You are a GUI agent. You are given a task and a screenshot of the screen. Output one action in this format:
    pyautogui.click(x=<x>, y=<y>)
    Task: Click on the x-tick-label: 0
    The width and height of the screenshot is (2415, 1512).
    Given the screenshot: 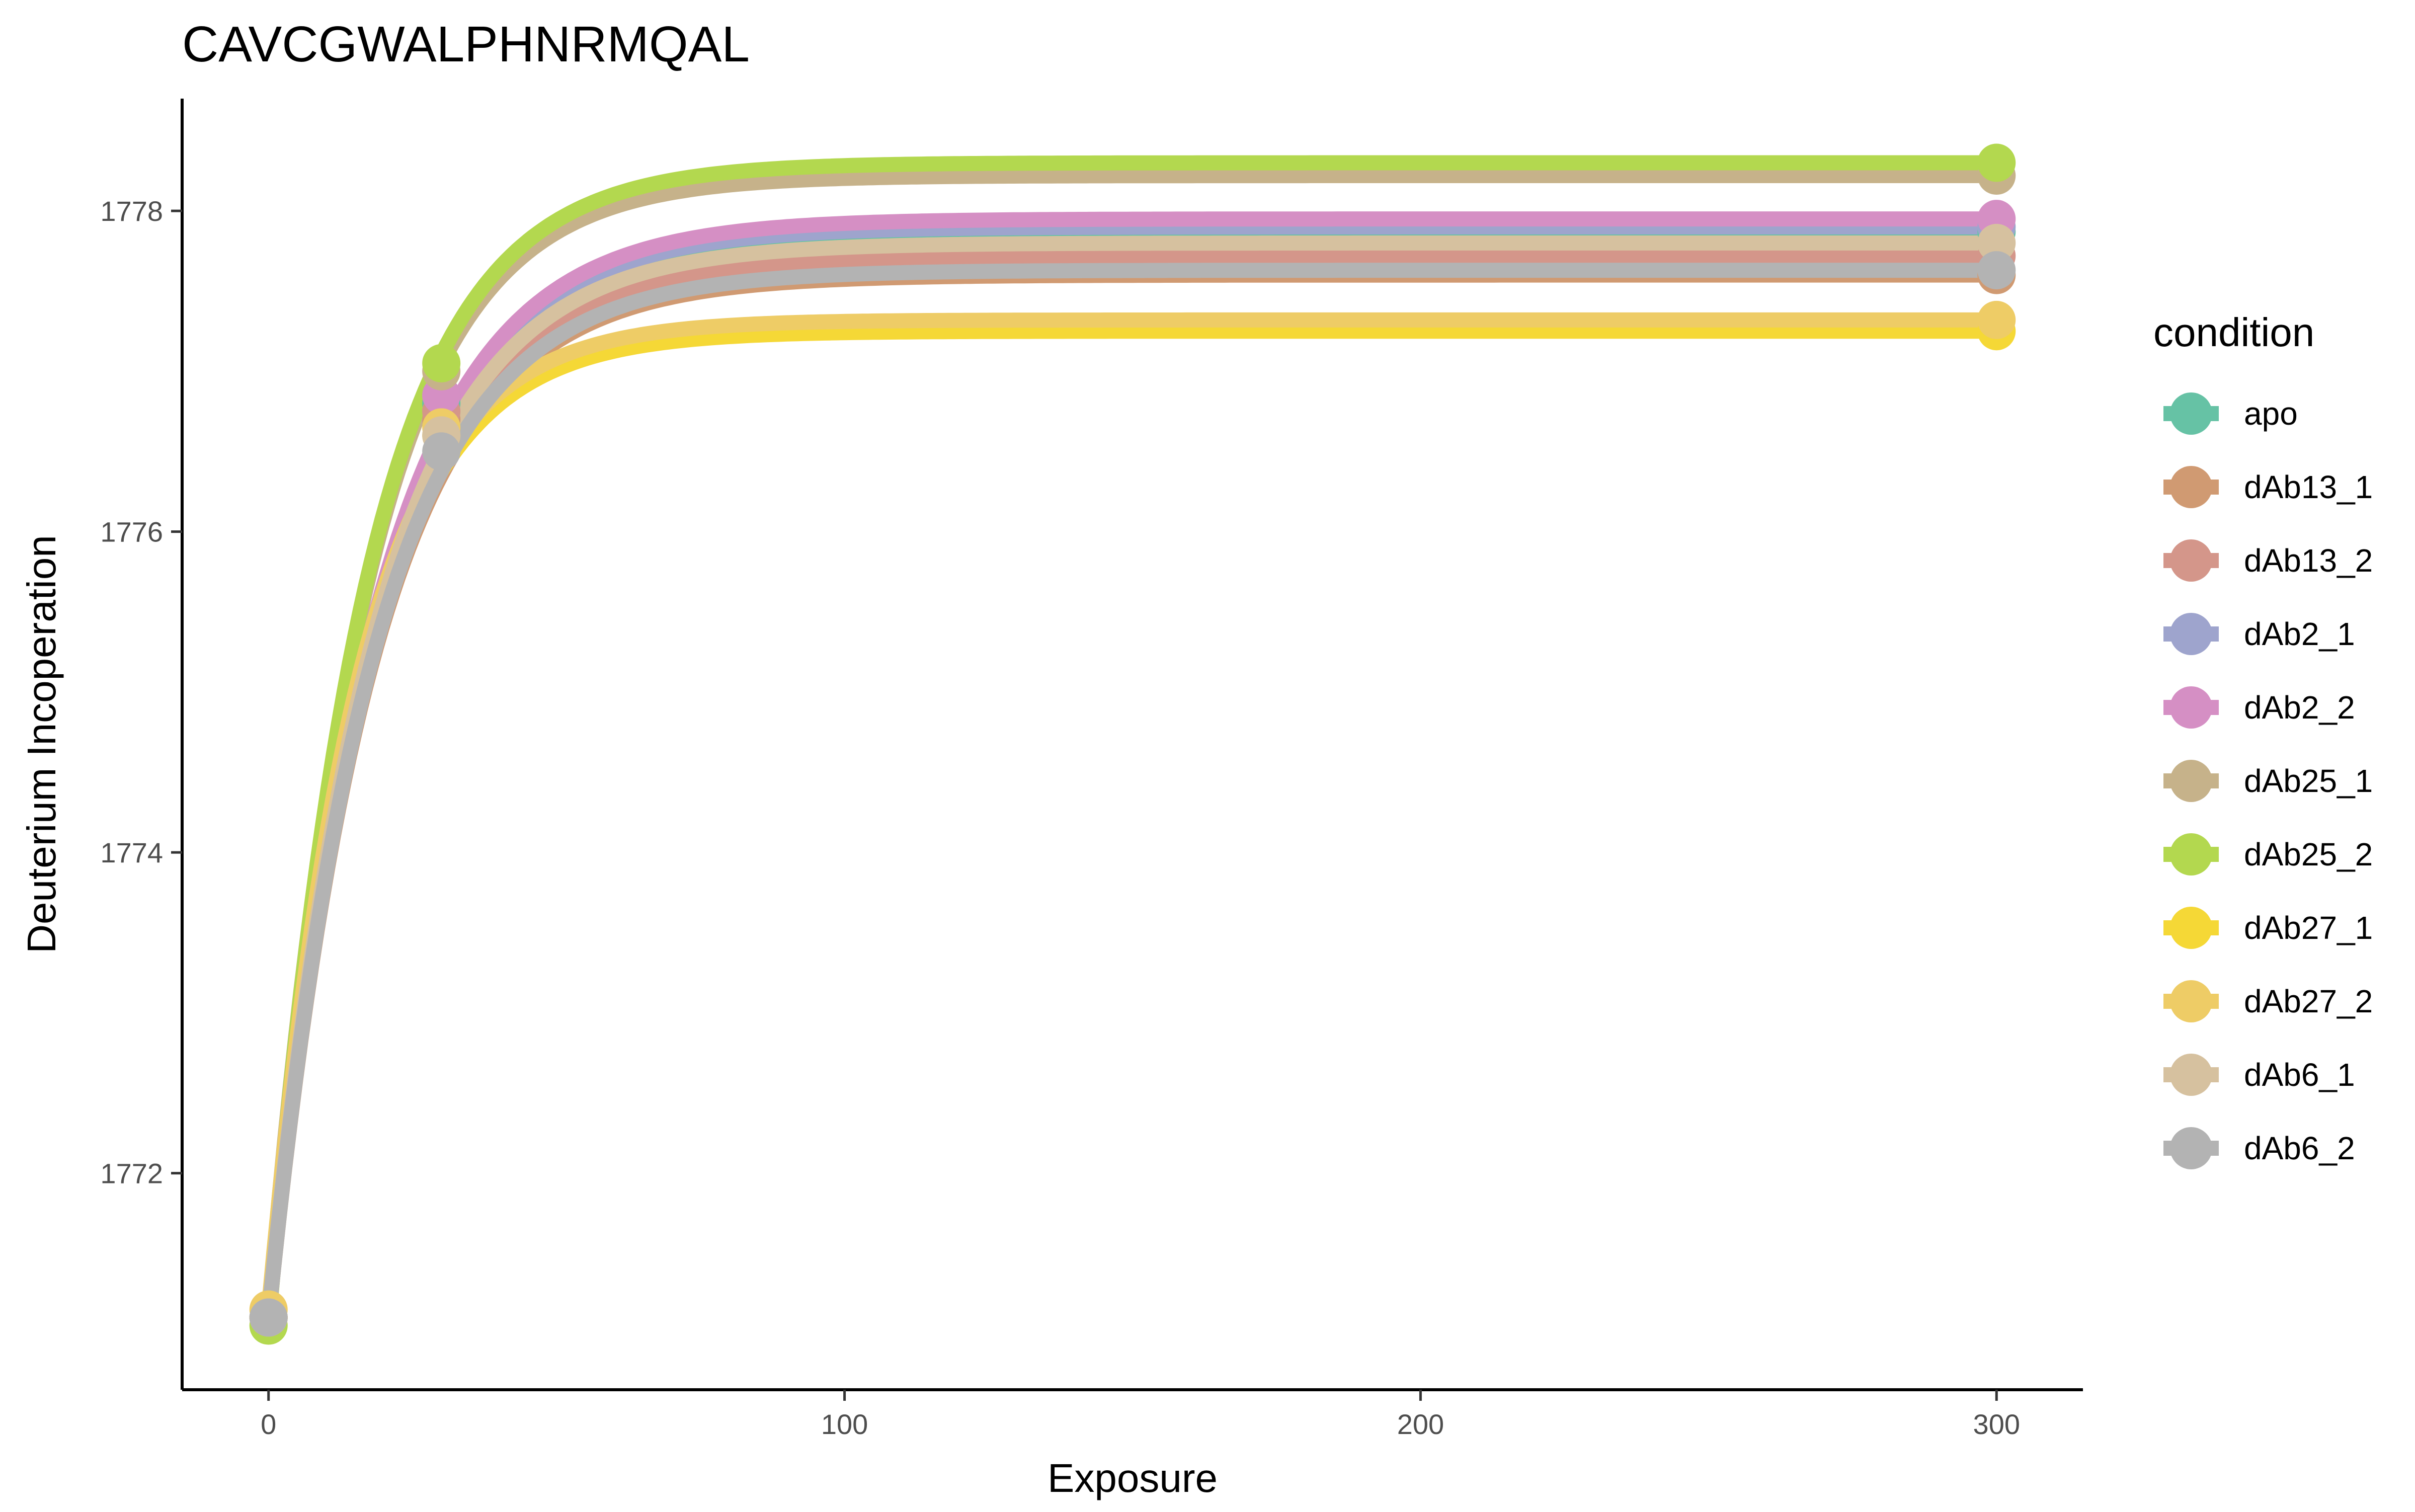 What is the action you would take?
    pyautogui.click(x=268, y=1424)
    